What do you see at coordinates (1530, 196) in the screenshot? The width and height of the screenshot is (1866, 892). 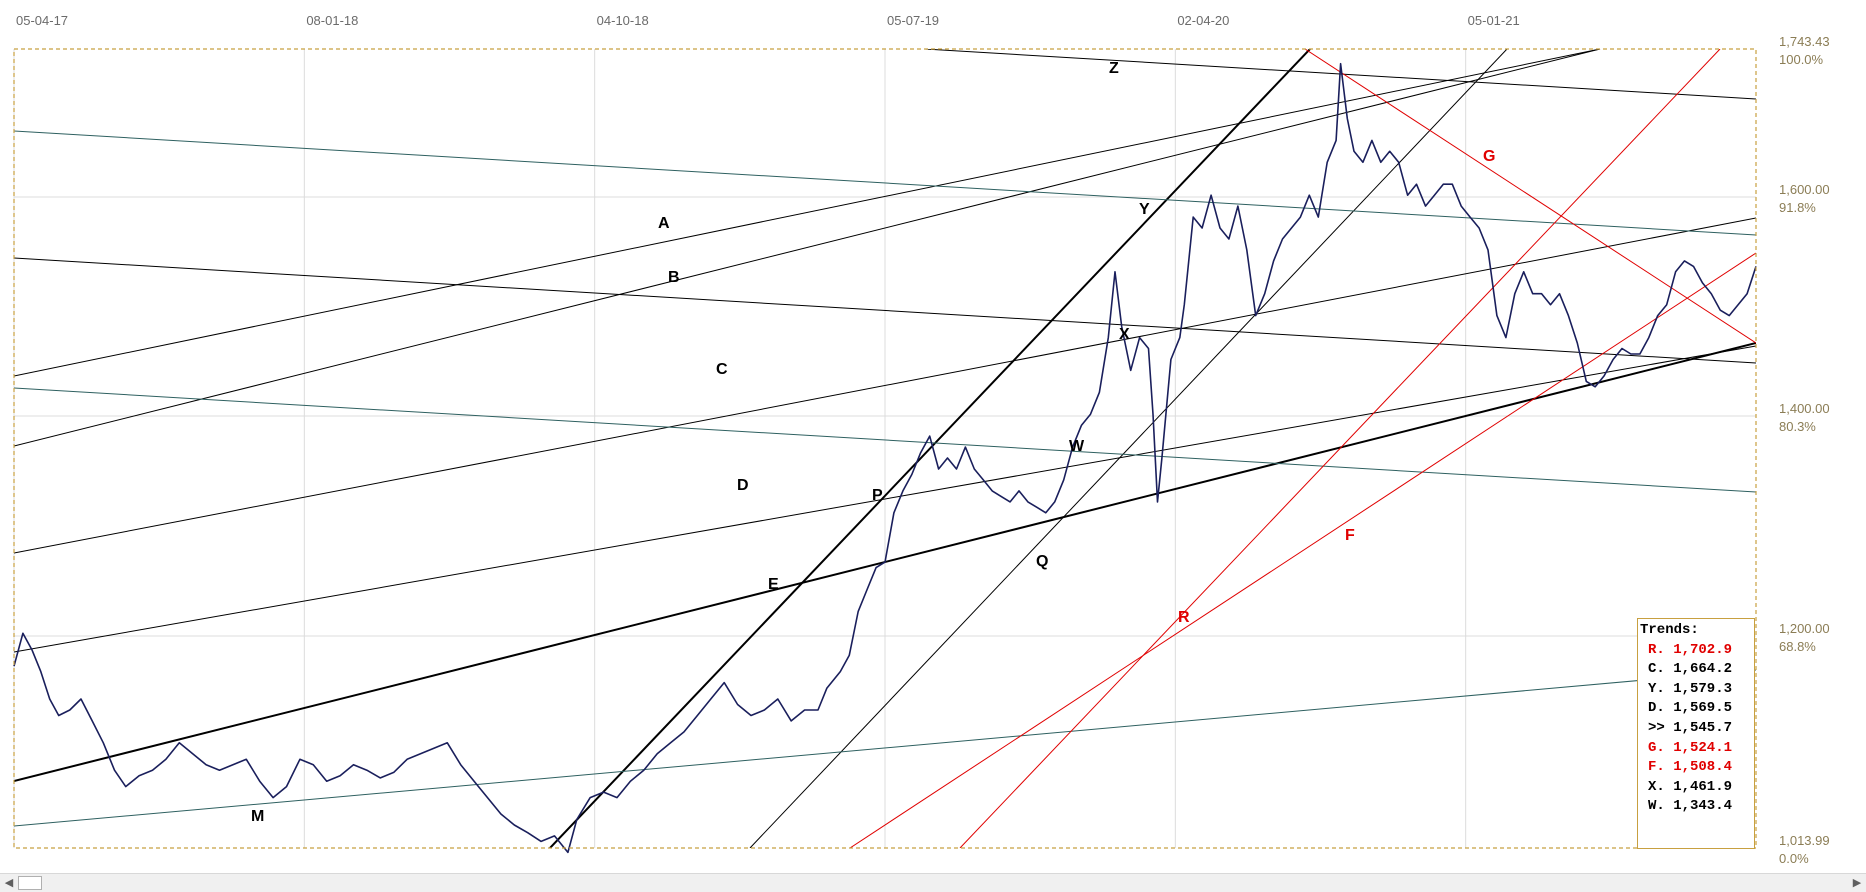 I see `trendline-g` at bounding box center [1530, 196].